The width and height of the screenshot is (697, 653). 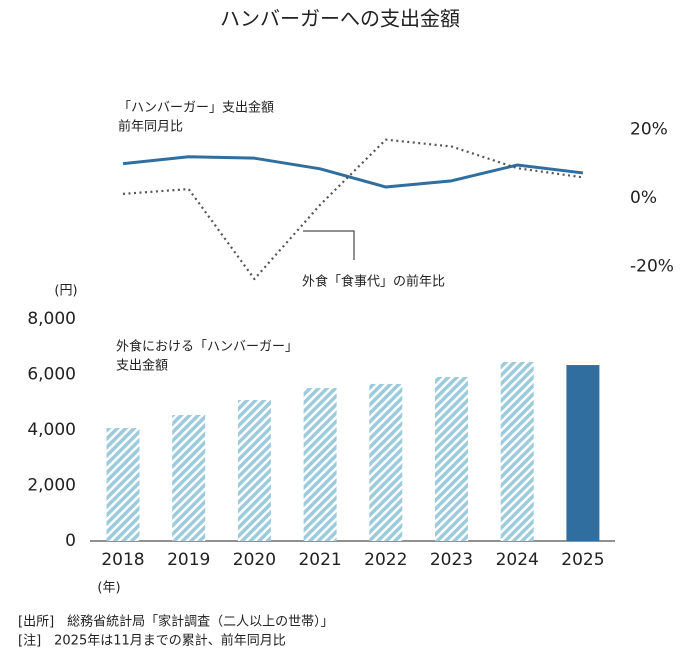 What do you see at coordinates (451, 560) in the screenshot?
I see `x-tick-label: 2023` at bounding box center [451, 560].